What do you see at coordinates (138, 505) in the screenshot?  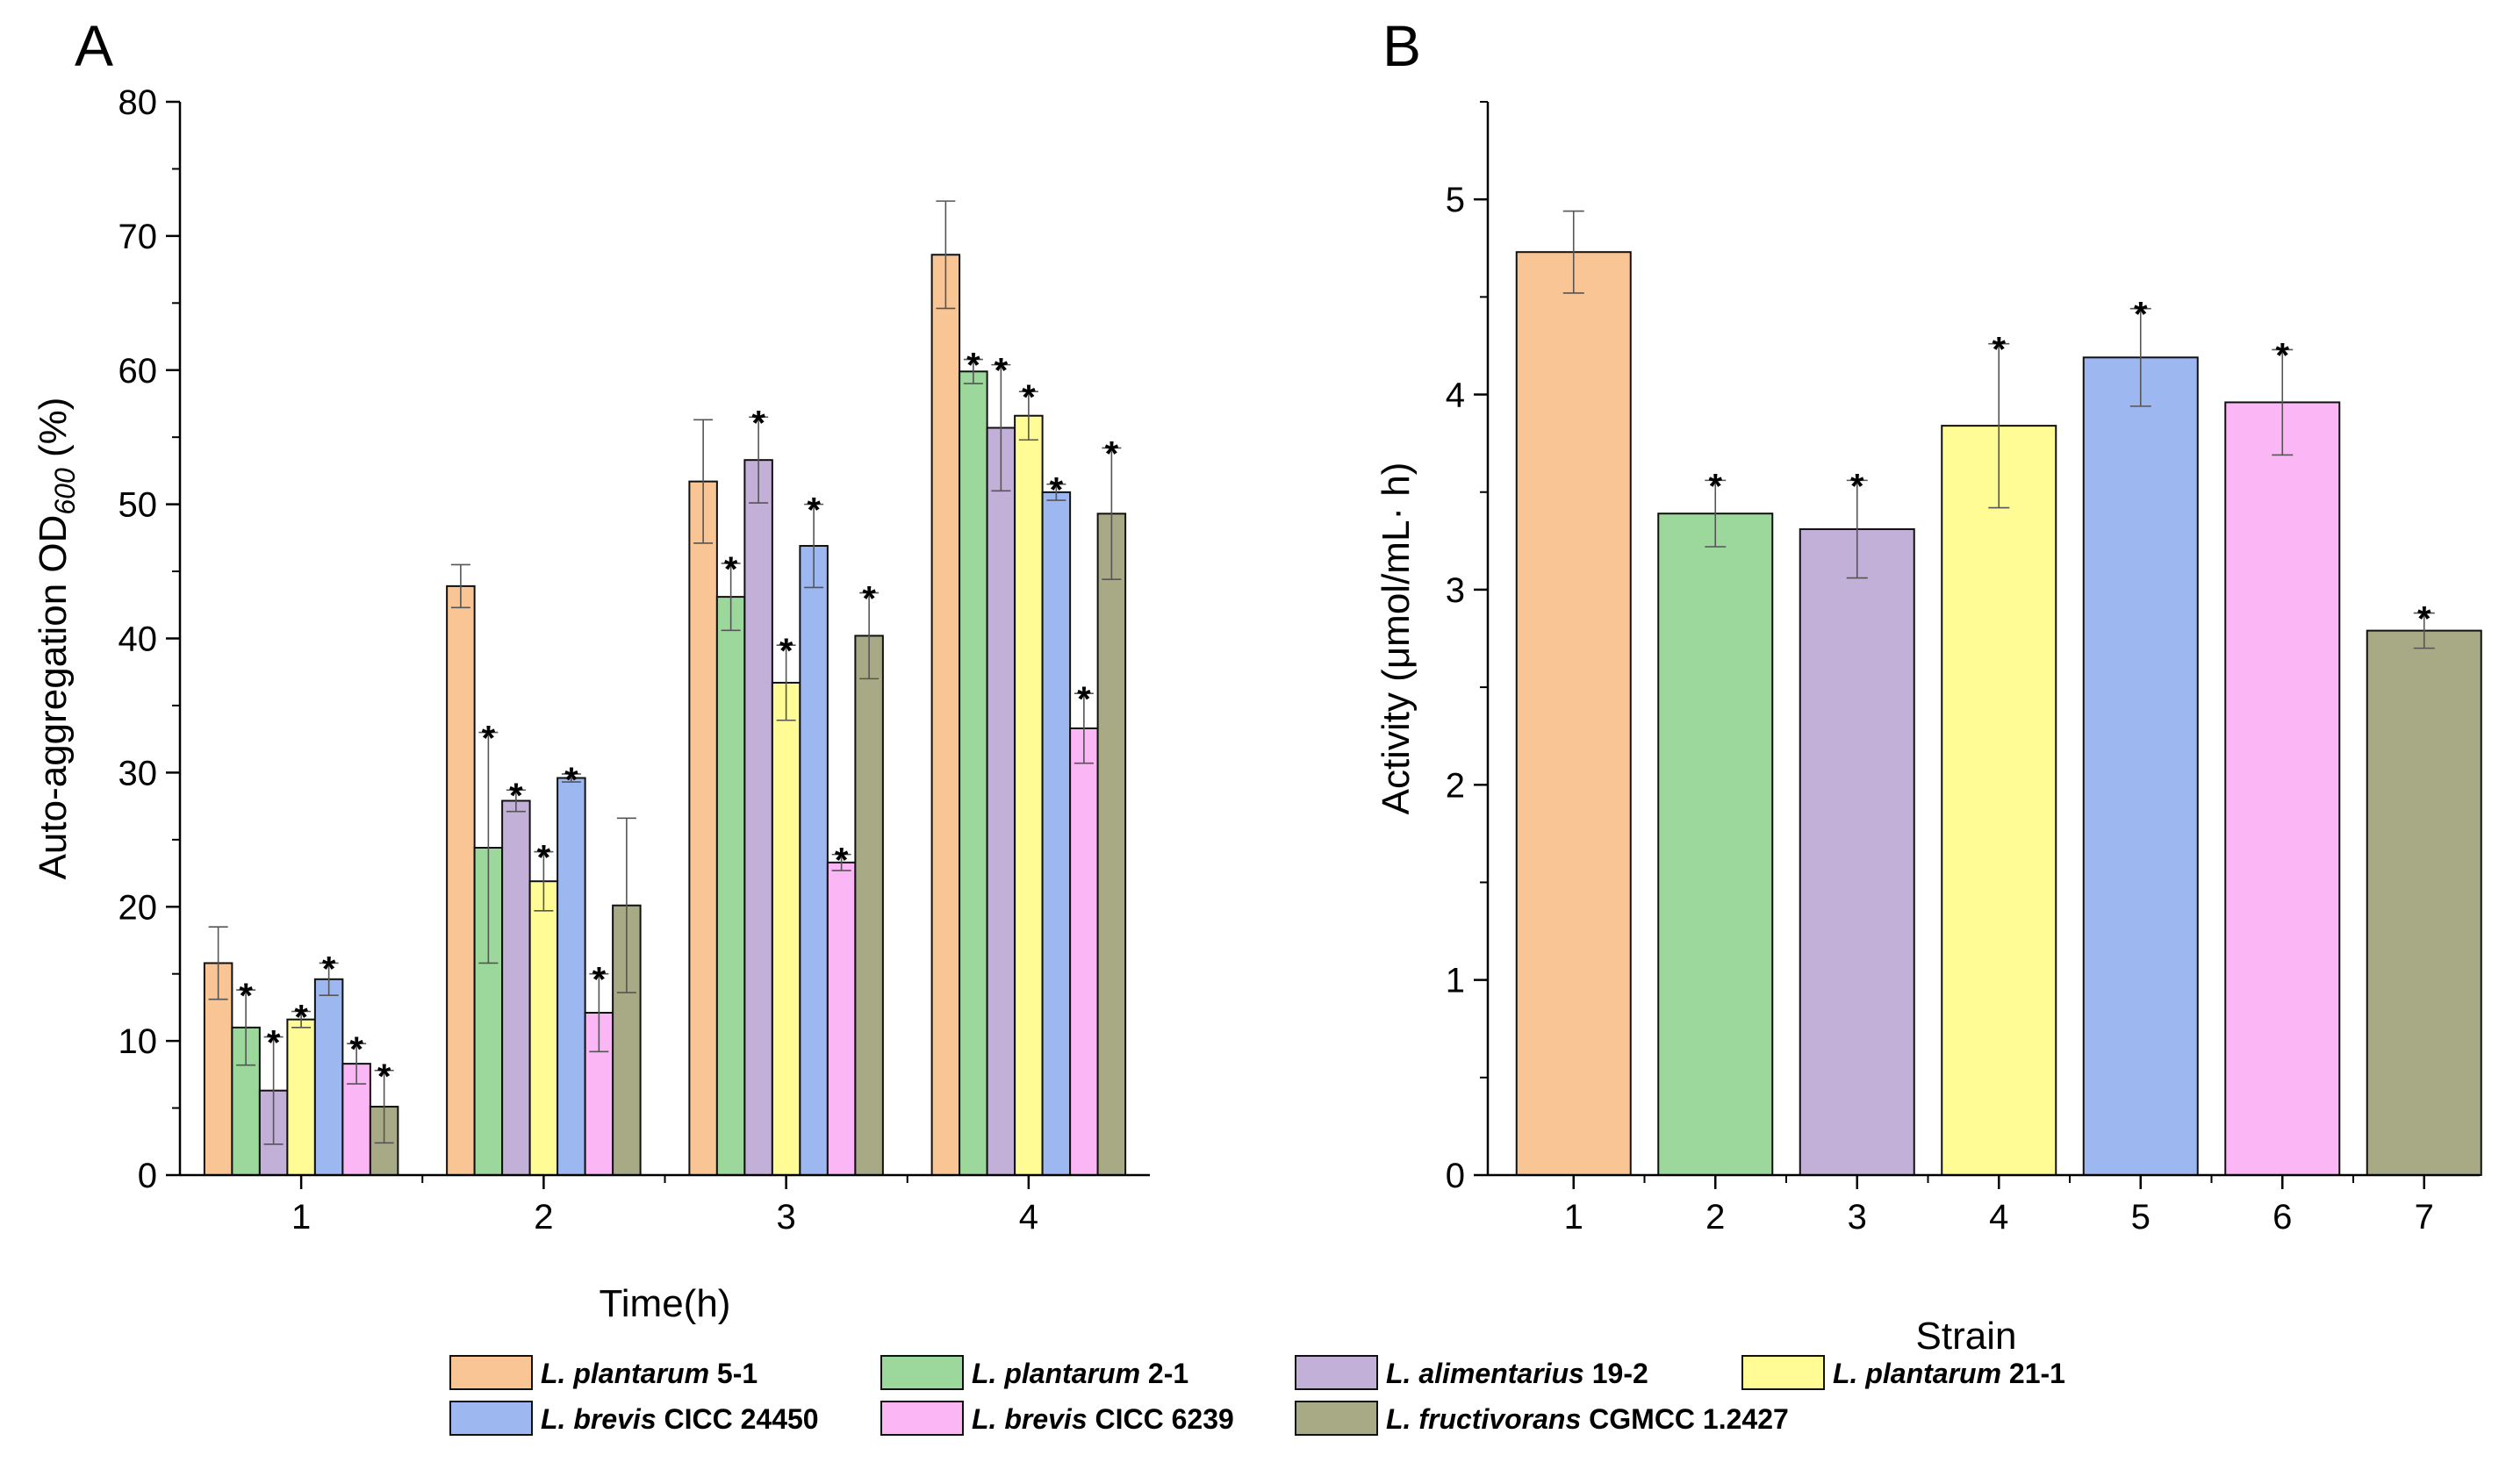 I see `y-tick-label: 50` at bounding box center [138, 505].